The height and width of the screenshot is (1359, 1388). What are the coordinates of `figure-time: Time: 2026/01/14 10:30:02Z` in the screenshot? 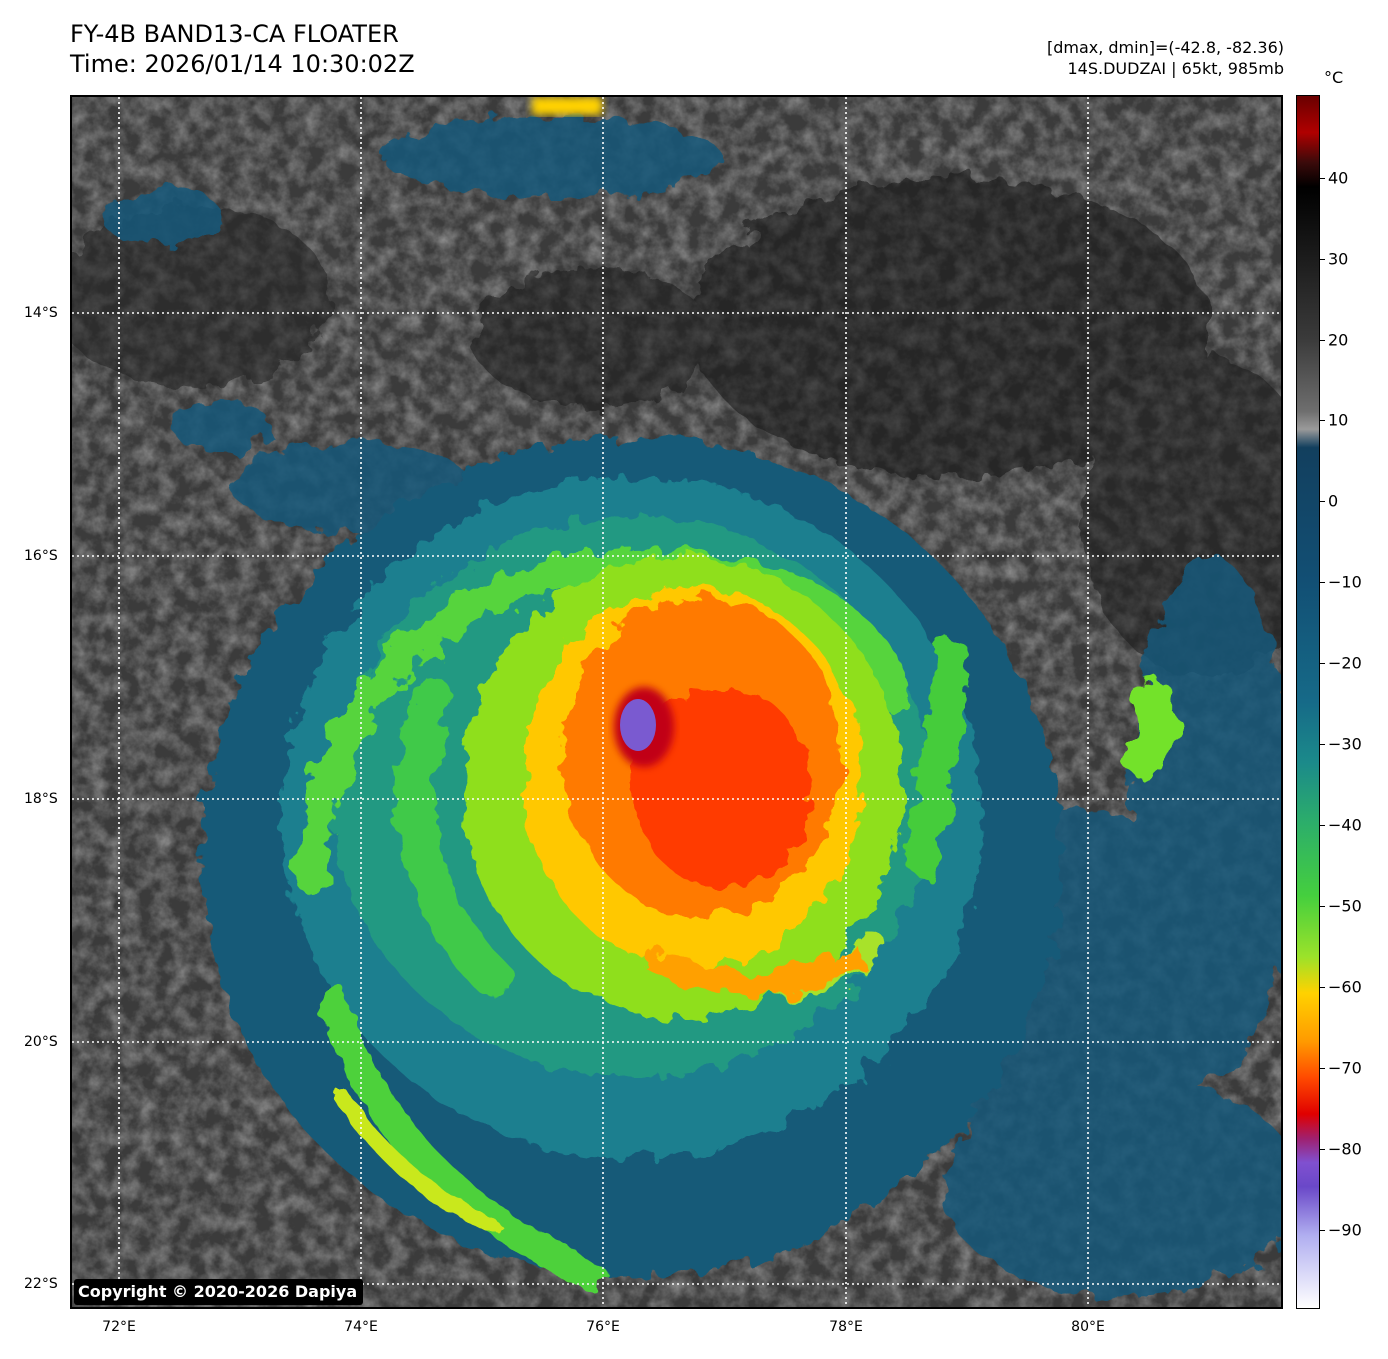 It's located at (242, 64).